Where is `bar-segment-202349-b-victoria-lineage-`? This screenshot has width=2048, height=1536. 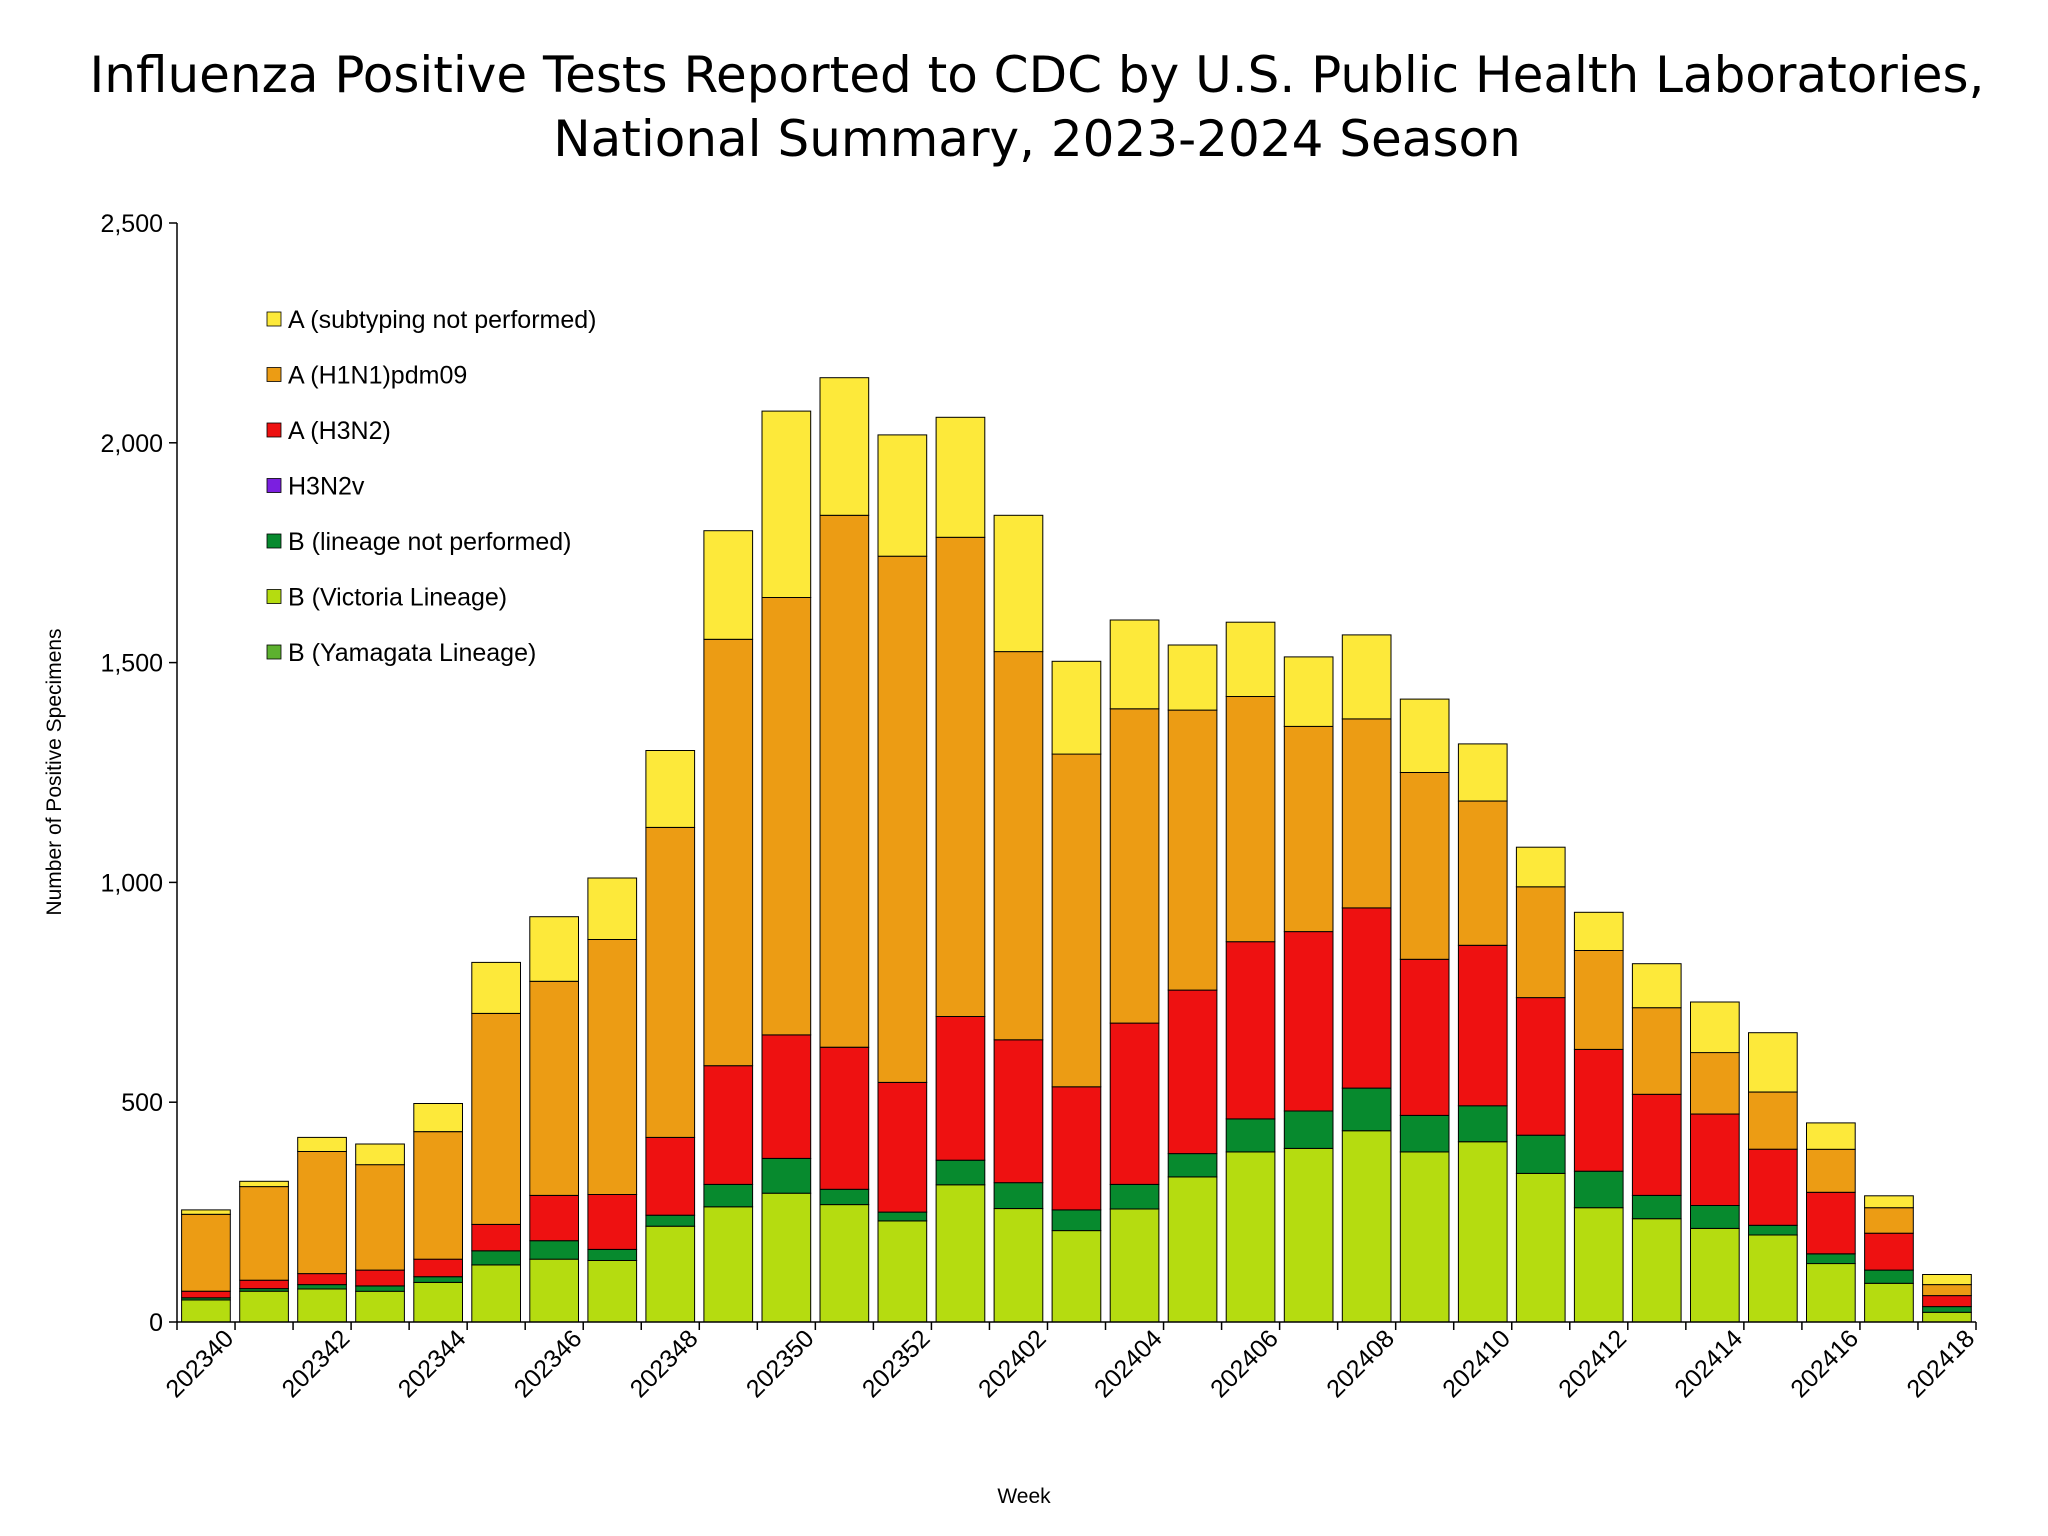
bar-segment-202349-b-victoria-lineage- is located at coordinates (728, 1264).